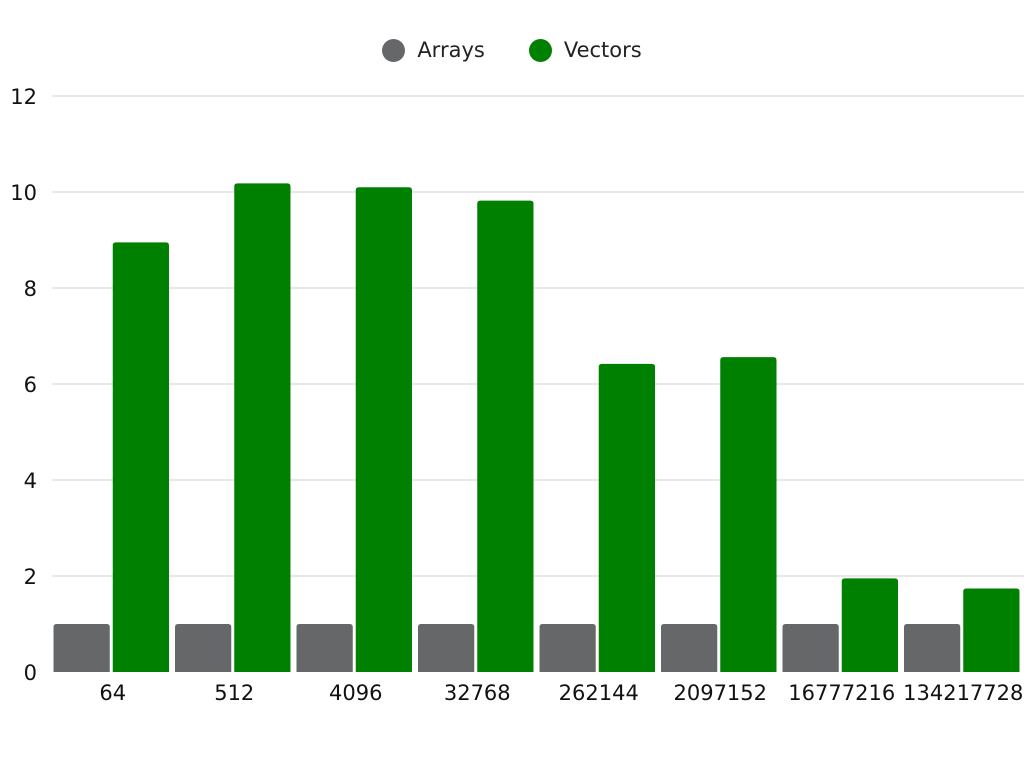 The width and height of the screenshot is (1024, 768). What do you see at coordinates (30, 673) in the screenshot?
I see `y-tick-label-0: 0` at bounding box center [30, 673].